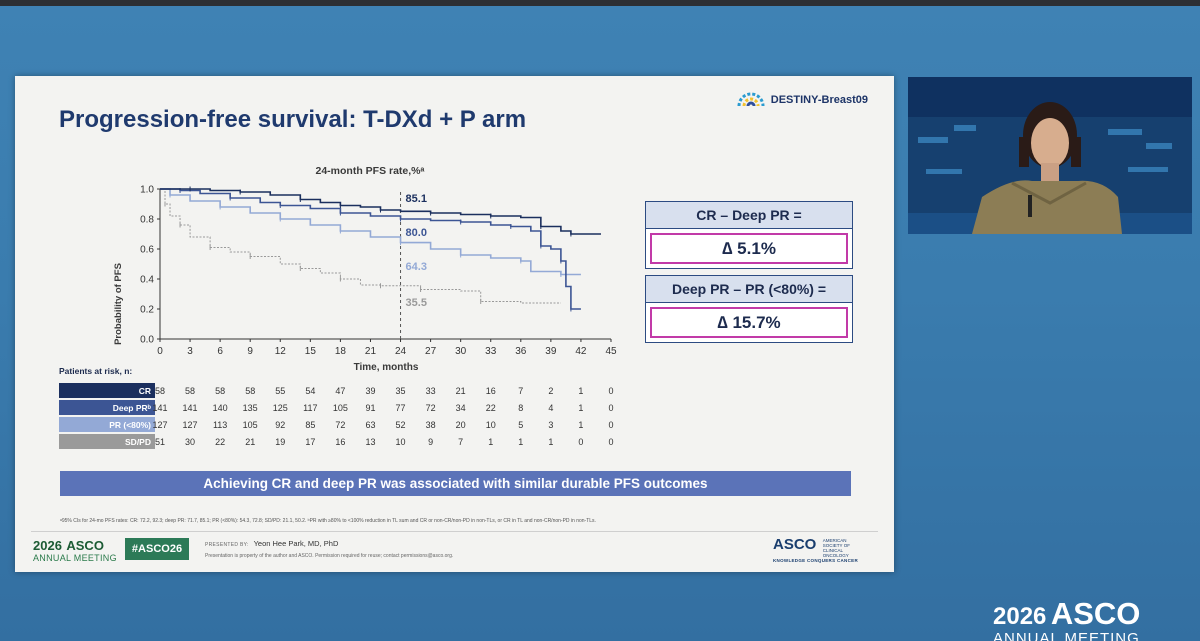 The image size is (1200, 641). I want to click on risk-cell: 92, so click(280, 425).